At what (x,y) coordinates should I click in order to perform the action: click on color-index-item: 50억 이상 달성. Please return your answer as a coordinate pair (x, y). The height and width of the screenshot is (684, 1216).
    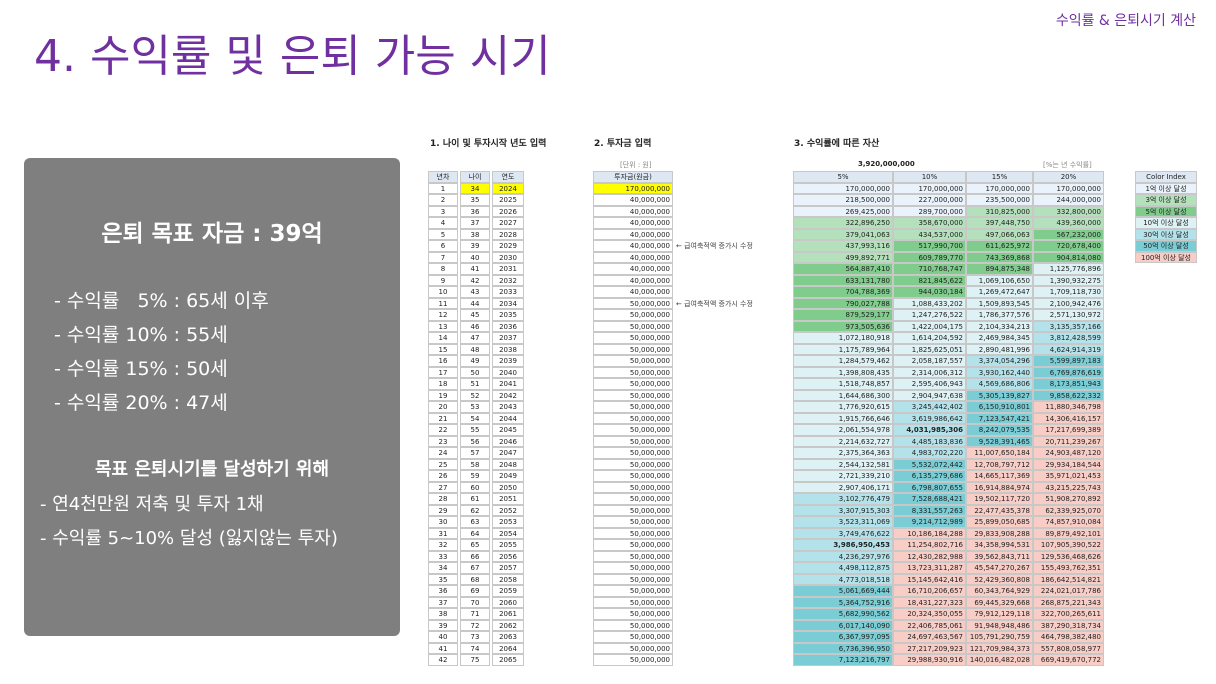
    Looking at the image, I should click on (1166, 246).